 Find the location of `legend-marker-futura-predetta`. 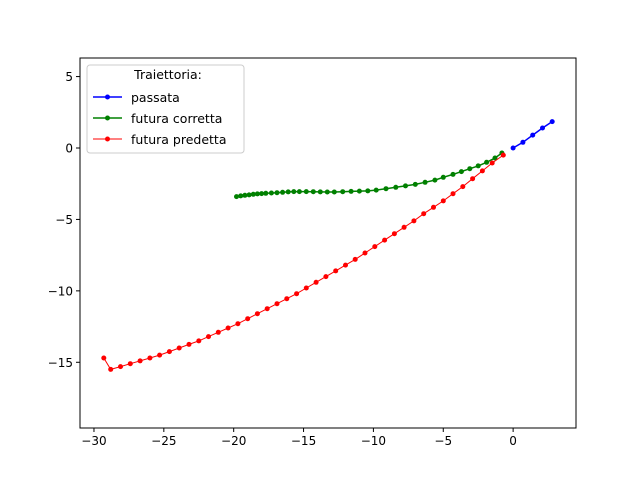

legend-marker-futura-predetta is located at coordinates (107, 139).